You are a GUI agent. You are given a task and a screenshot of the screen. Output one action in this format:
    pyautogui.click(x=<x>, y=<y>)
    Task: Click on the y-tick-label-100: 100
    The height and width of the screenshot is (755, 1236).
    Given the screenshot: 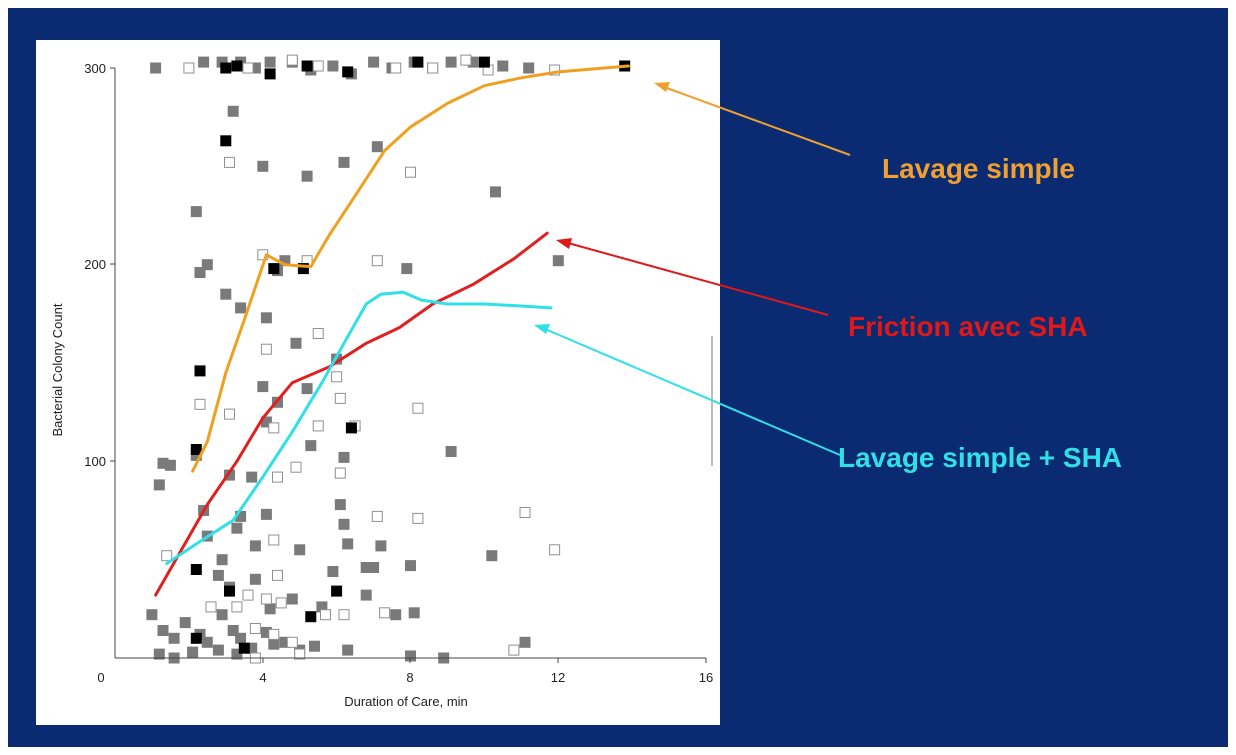 What is the action you would take?
    pyautogui.click(x=95, y=461)
    